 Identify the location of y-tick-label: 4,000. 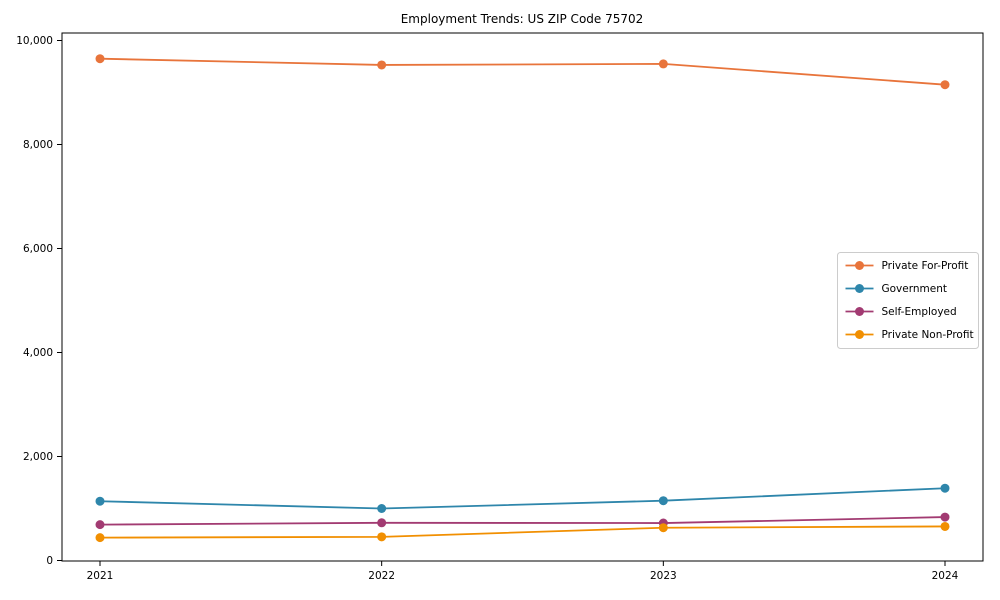
(38, 353).